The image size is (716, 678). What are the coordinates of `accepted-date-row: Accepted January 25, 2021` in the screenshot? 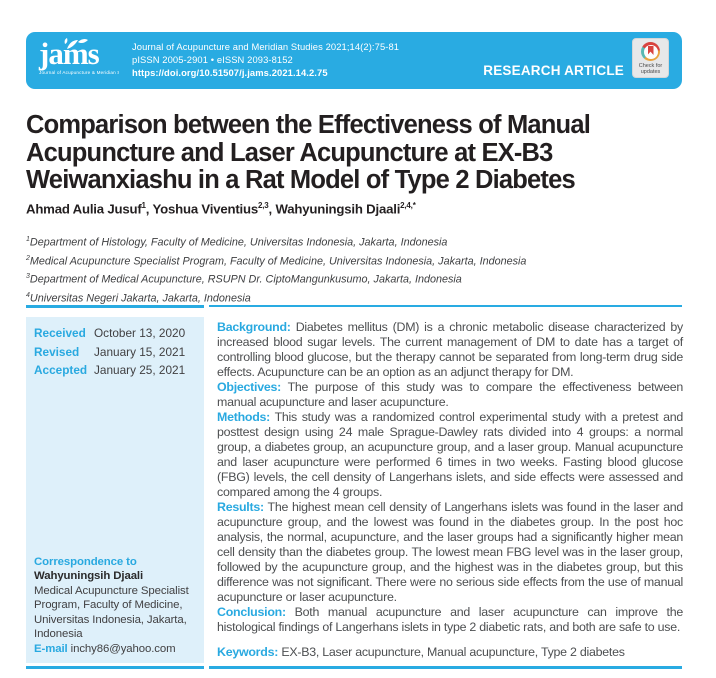 It's located at (116, 370).